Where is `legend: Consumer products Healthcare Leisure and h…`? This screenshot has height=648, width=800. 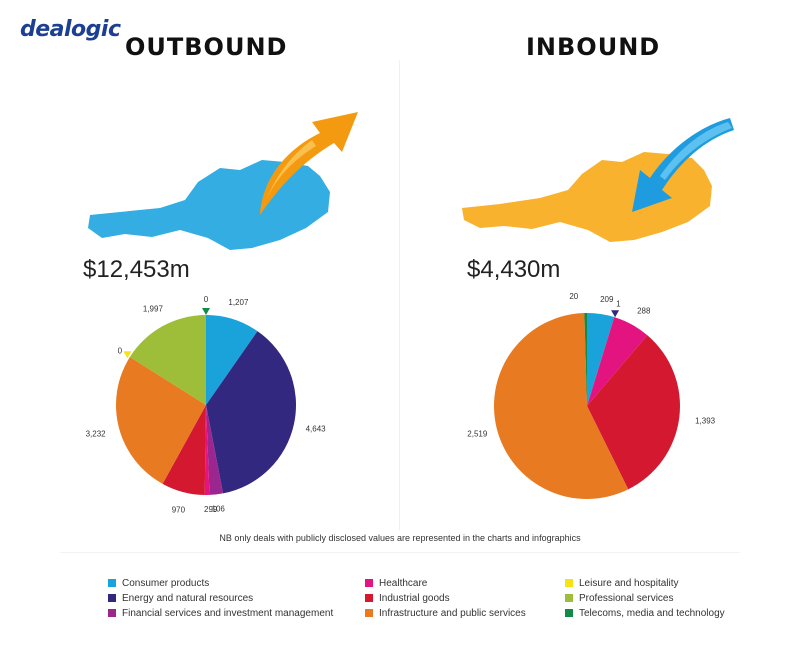 legend: Consumer products Healthcare Leisure and h… is located at coordinates (433, 598).